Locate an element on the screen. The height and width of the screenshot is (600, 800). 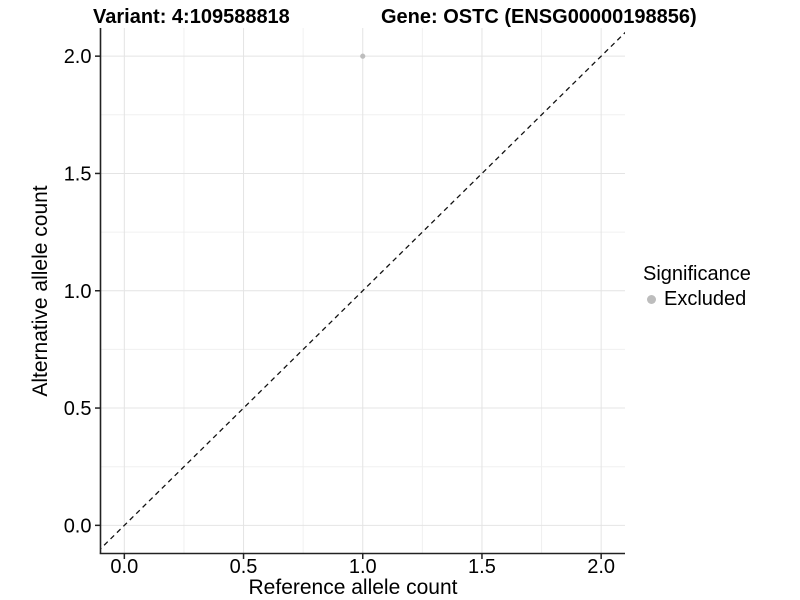
legend-item-label: Excluded is located at coordinates (705, 298).